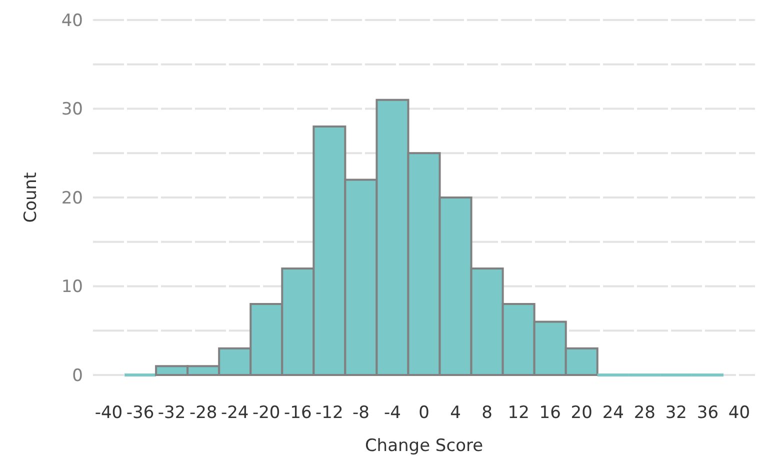 The width and height of the screenshot is (773, 463). I want to click on x-tick-label: -12, so click(330, 413).